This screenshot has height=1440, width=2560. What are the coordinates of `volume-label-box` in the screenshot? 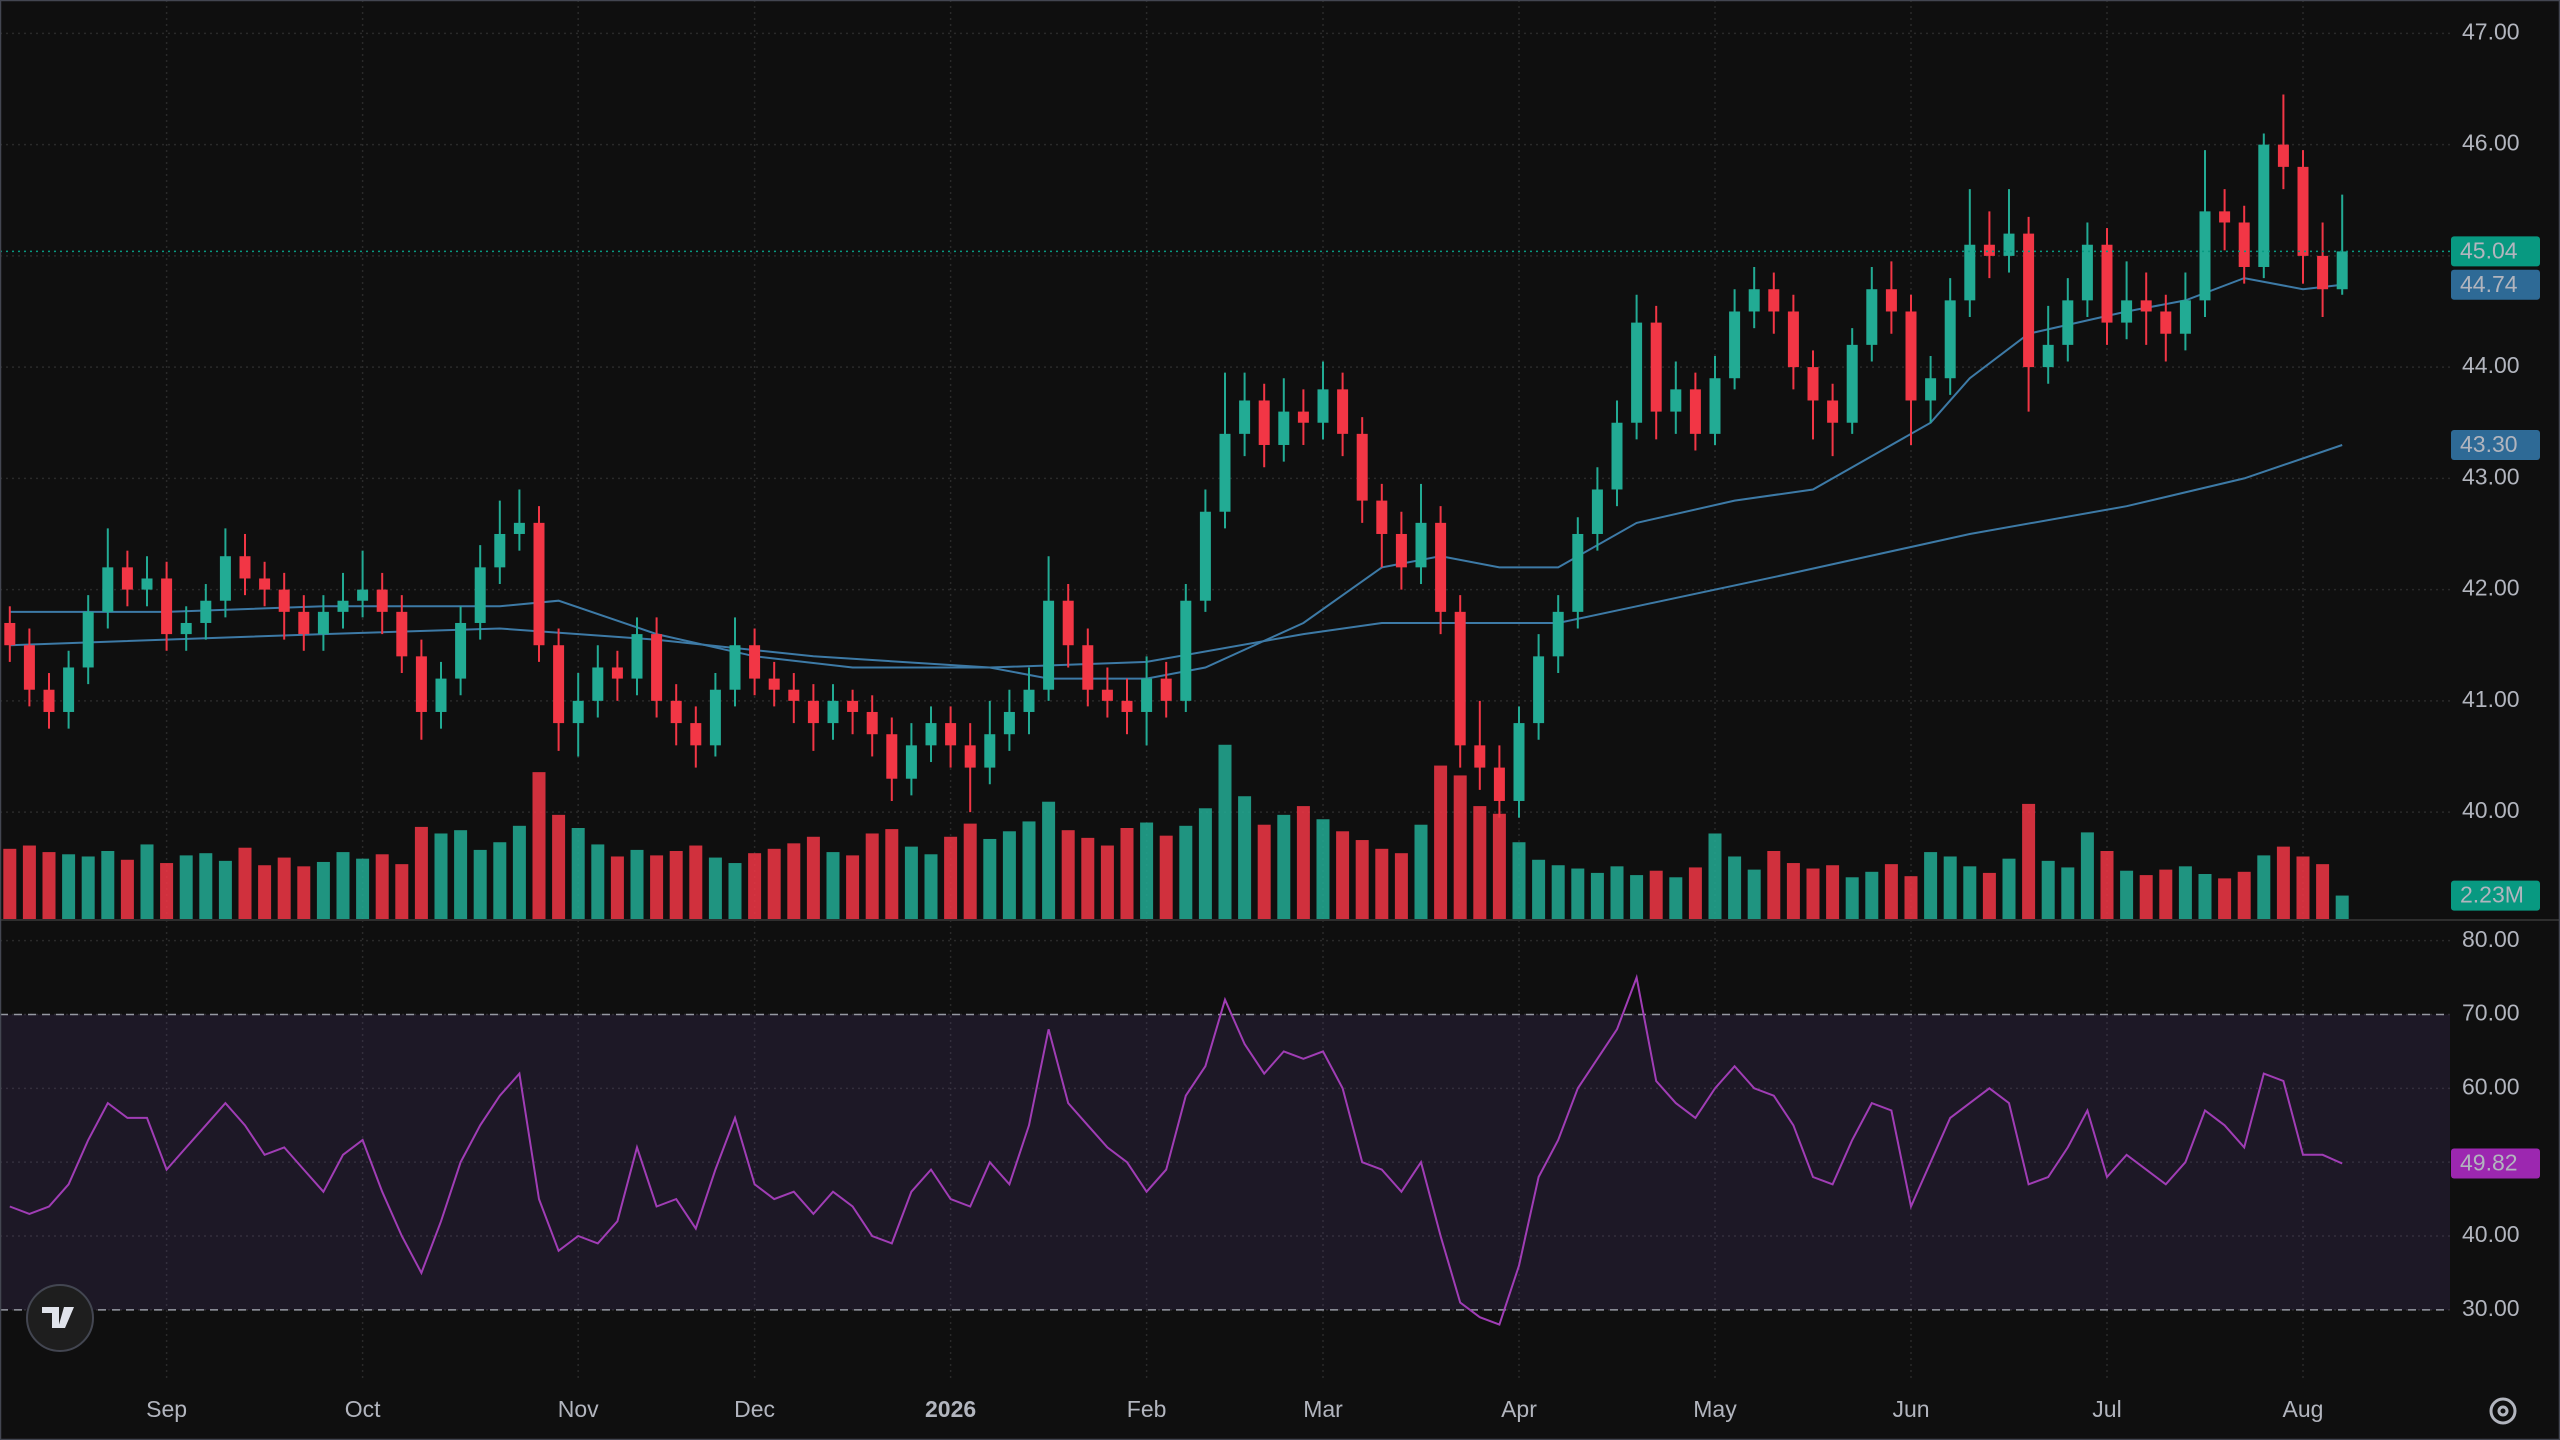 It's located at (2495, 895).